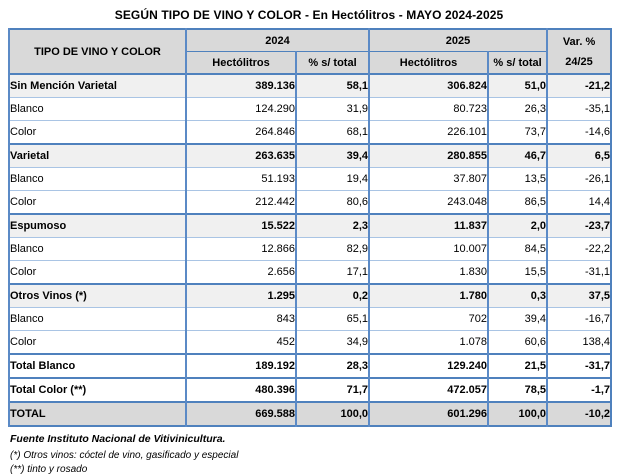 The width and height of the screenshot is (618, 475). Describe the element at coordinates (579, 85) in the screenshot. I see `var-pct-value: -21,2` at that location.